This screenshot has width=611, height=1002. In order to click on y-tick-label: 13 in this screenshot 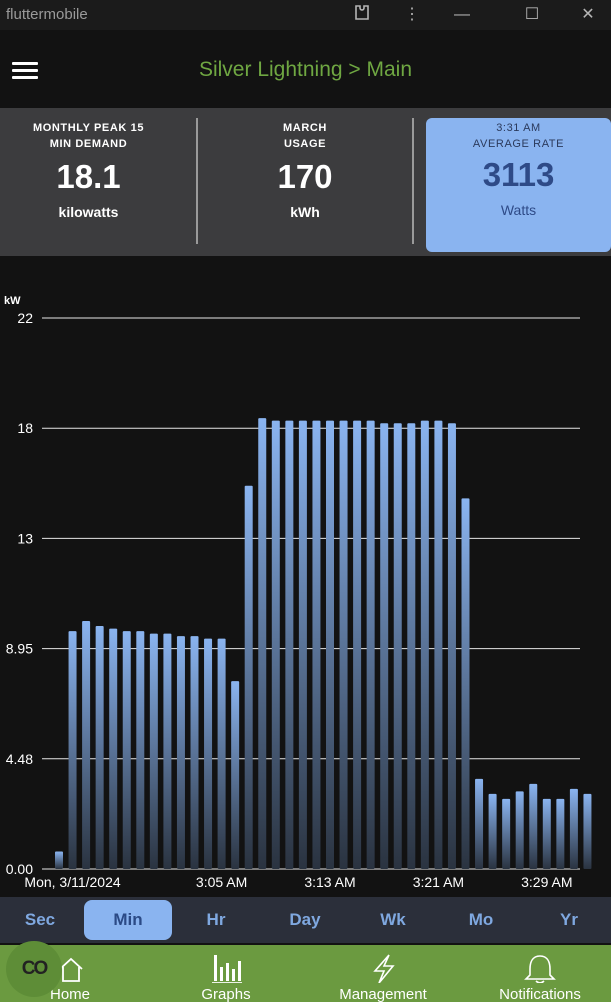, I will do `click(25, 538)`.